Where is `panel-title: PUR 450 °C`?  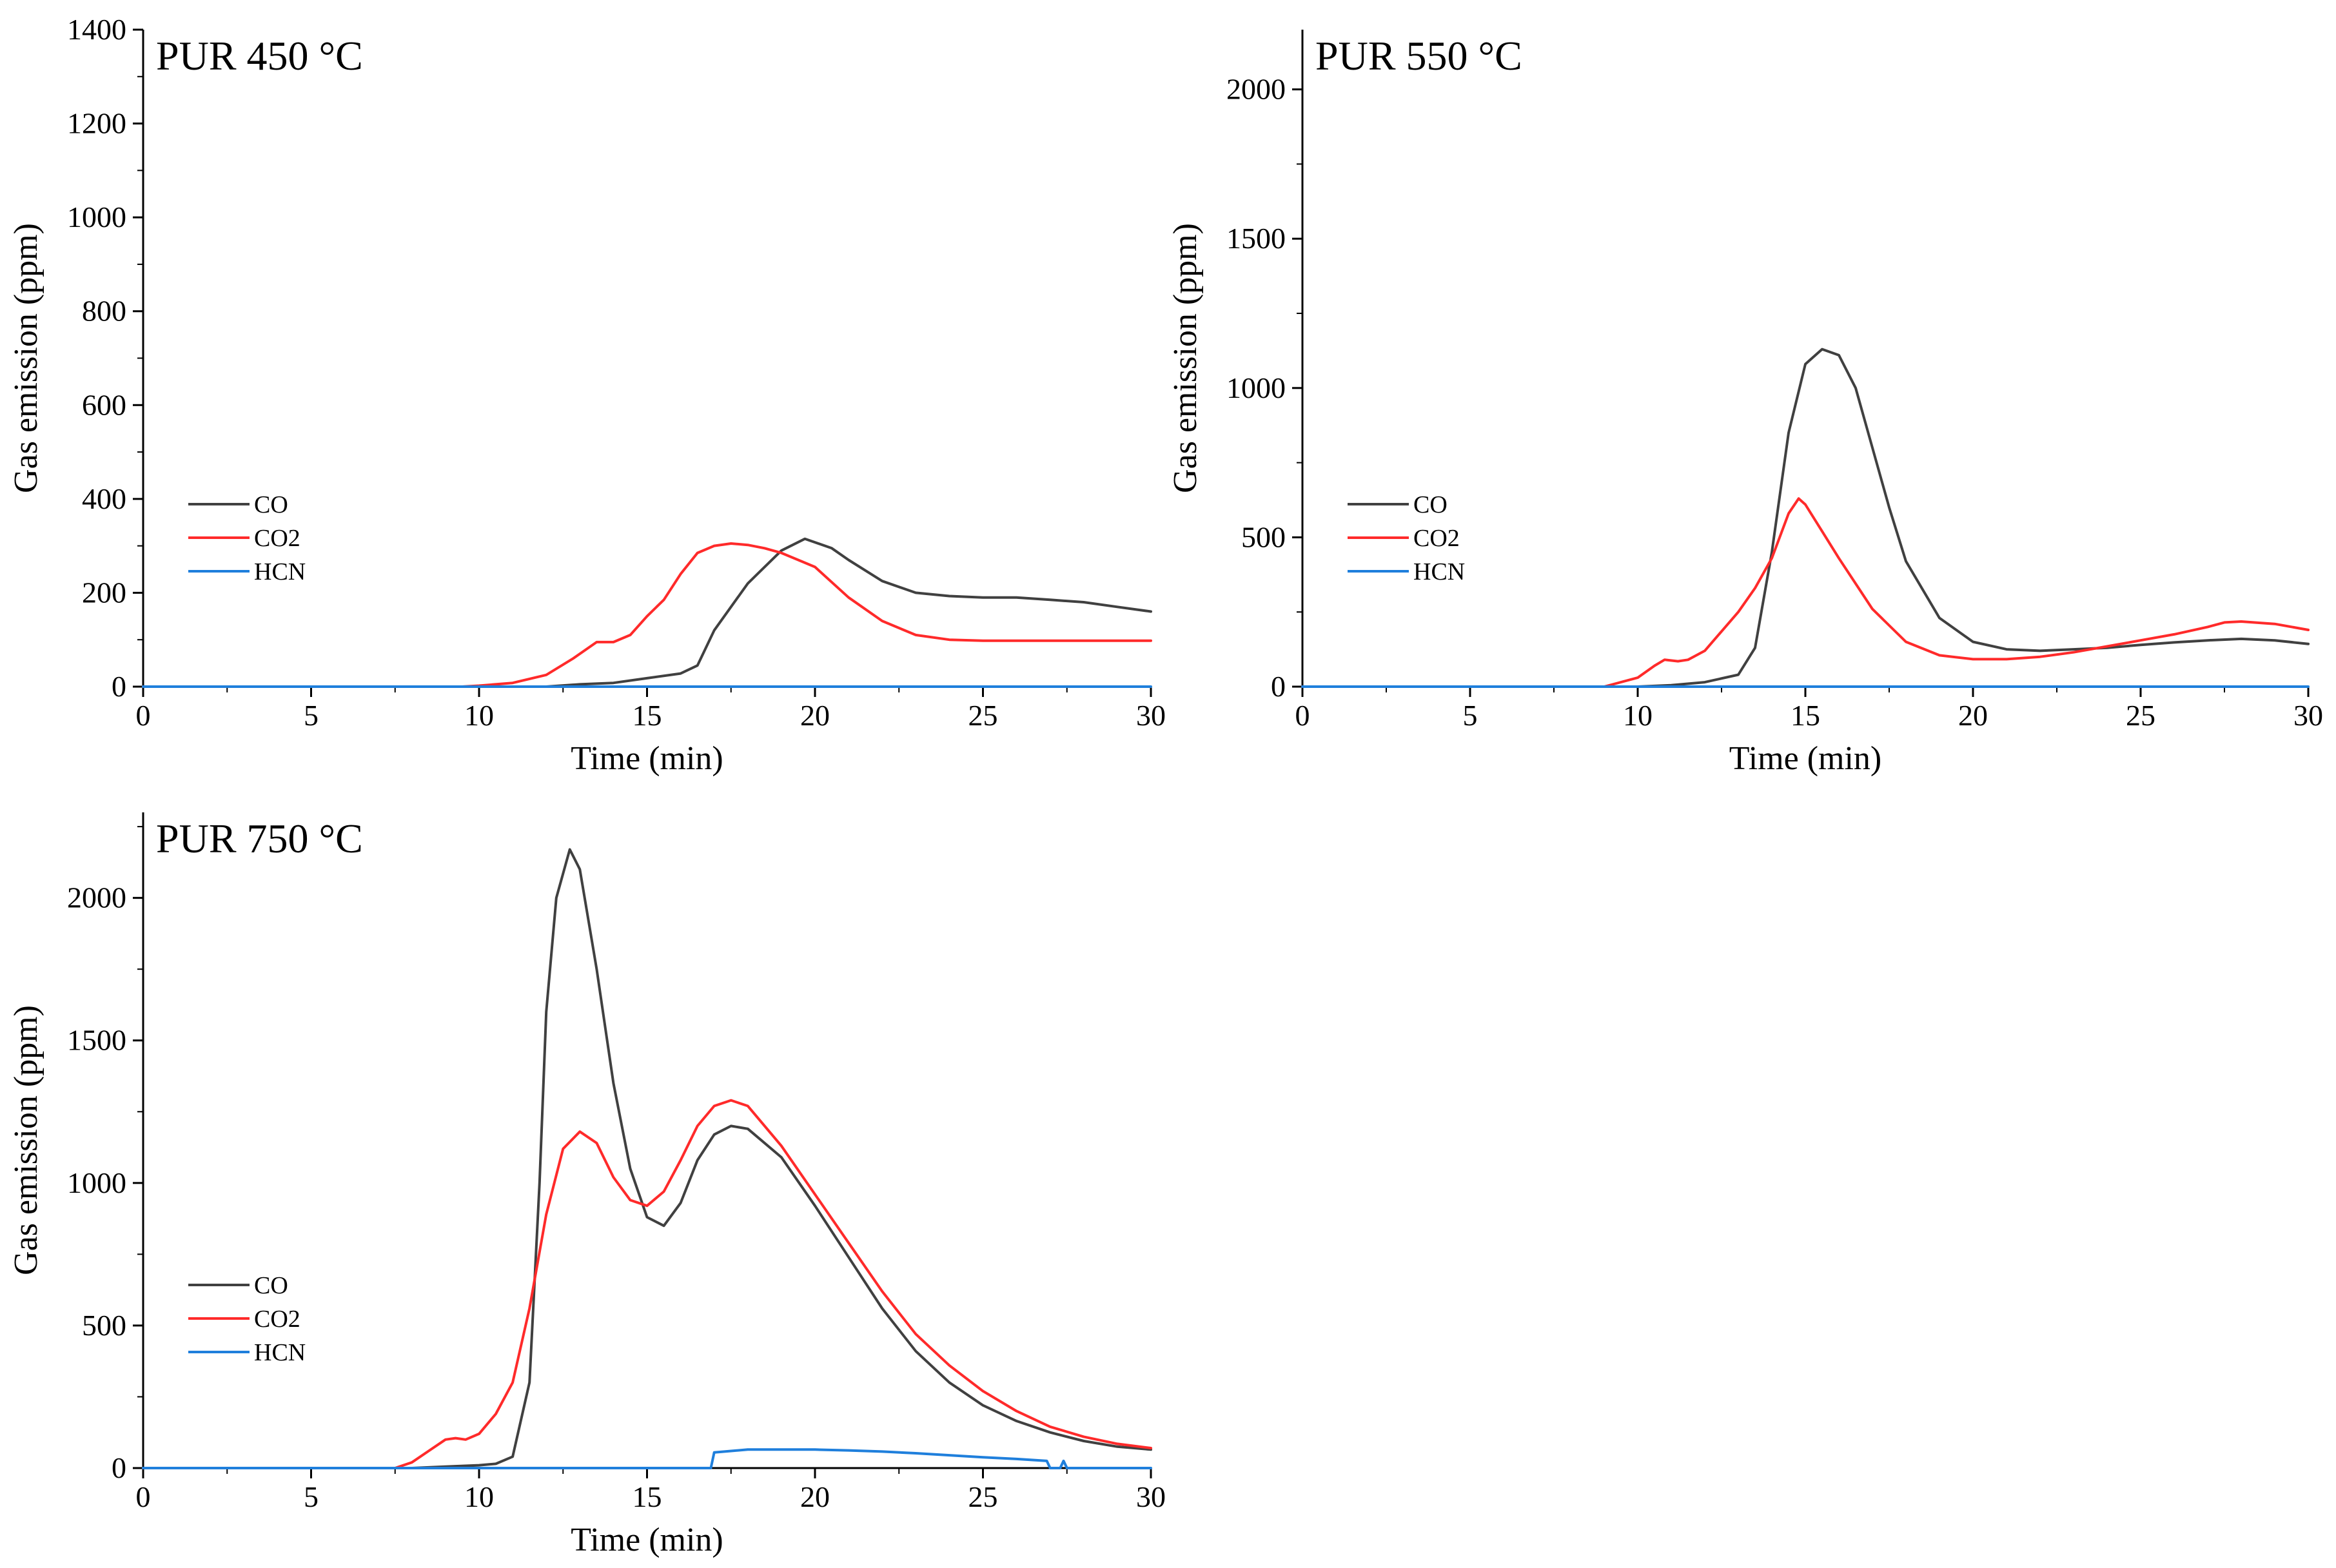 panel-title: PUR 450 °C is located at coordinates (260, 56).